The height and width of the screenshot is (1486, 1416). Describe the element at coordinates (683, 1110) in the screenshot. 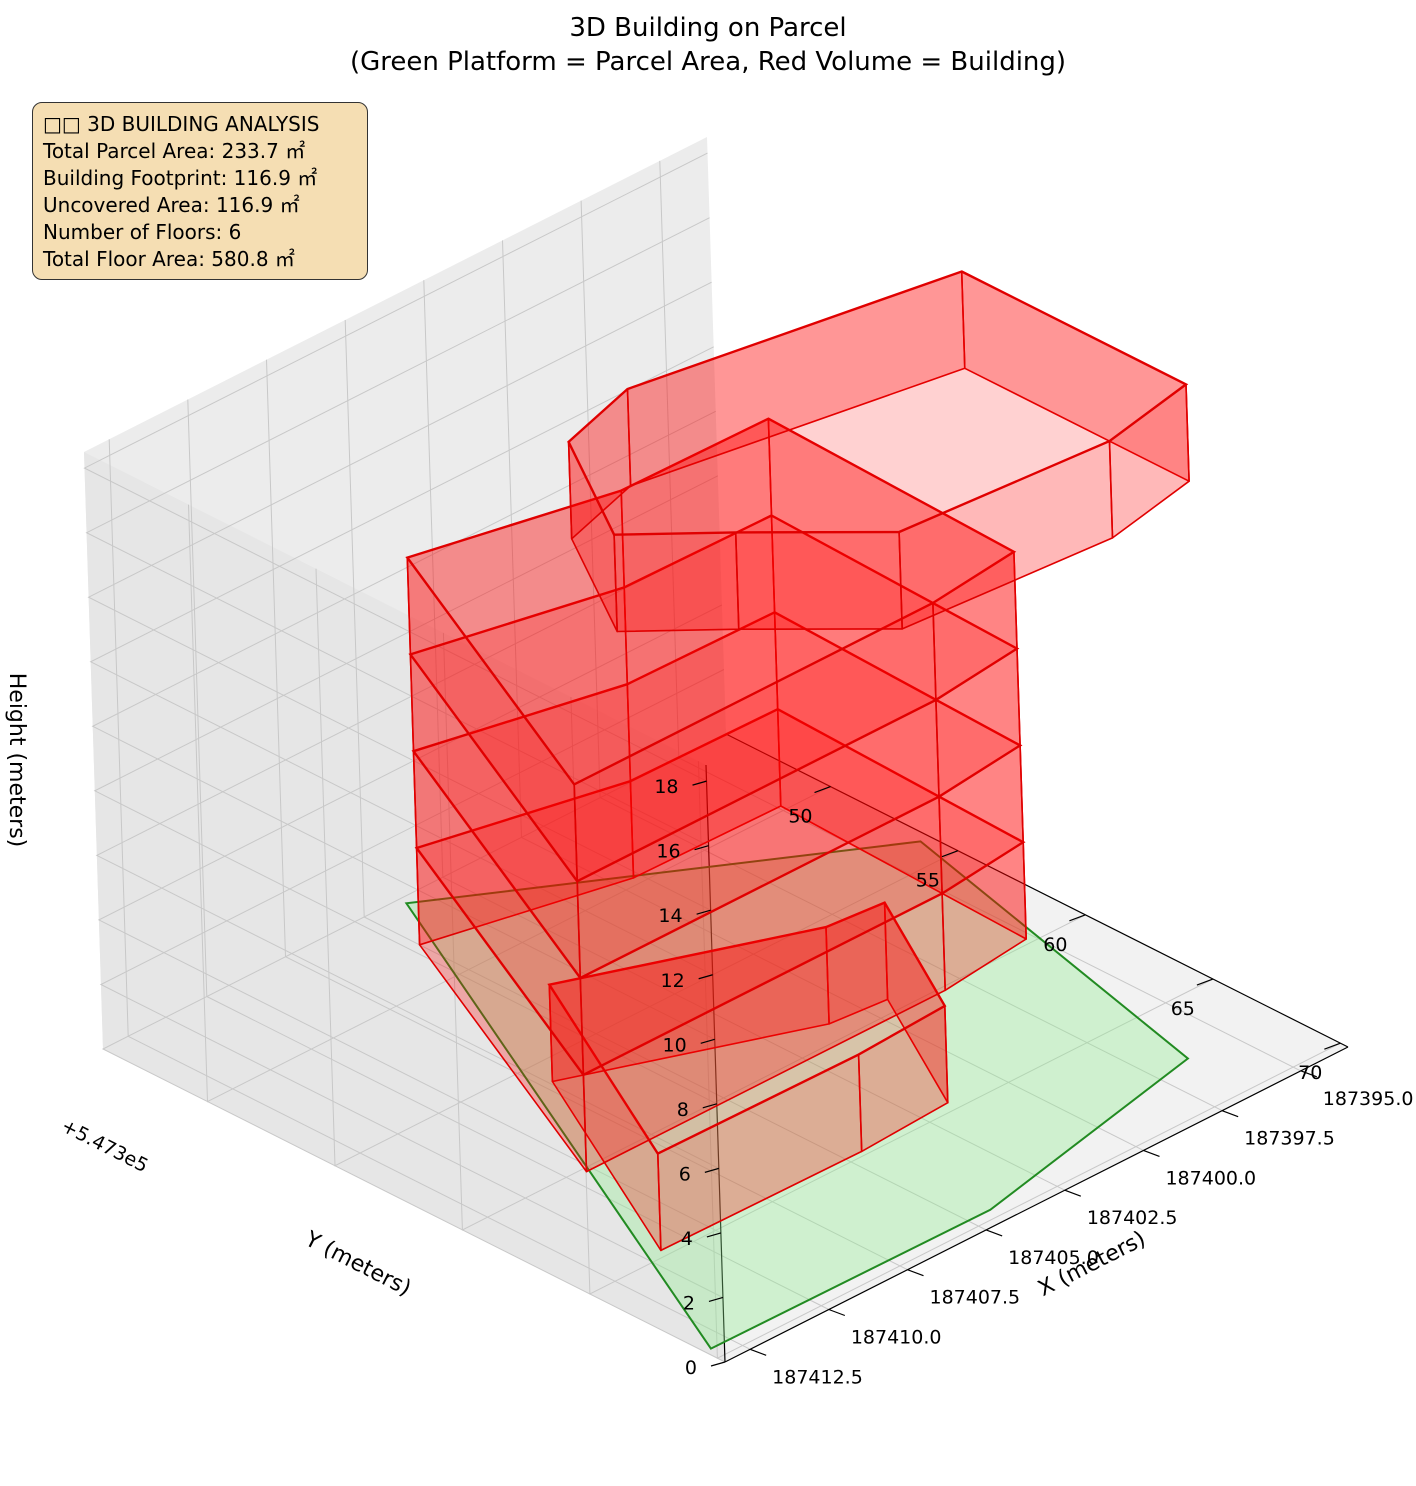

I see `z-tick-label: 8` at that location.